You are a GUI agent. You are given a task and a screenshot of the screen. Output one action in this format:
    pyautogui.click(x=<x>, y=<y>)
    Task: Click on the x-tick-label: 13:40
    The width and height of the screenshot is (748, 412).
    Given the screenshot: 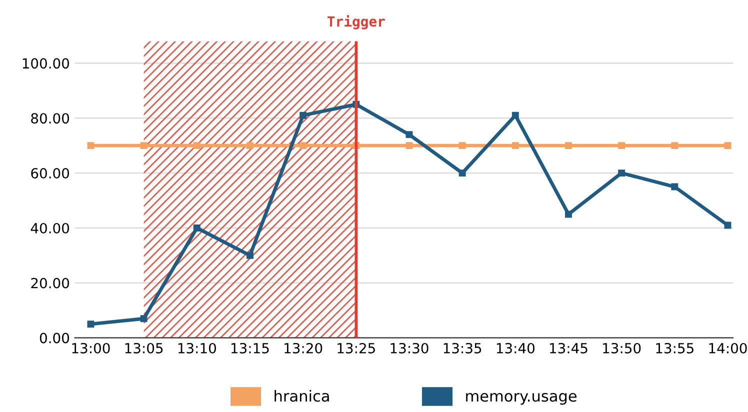 What is the action you would take?
    pyautogui.click(x=515, y=348)
    